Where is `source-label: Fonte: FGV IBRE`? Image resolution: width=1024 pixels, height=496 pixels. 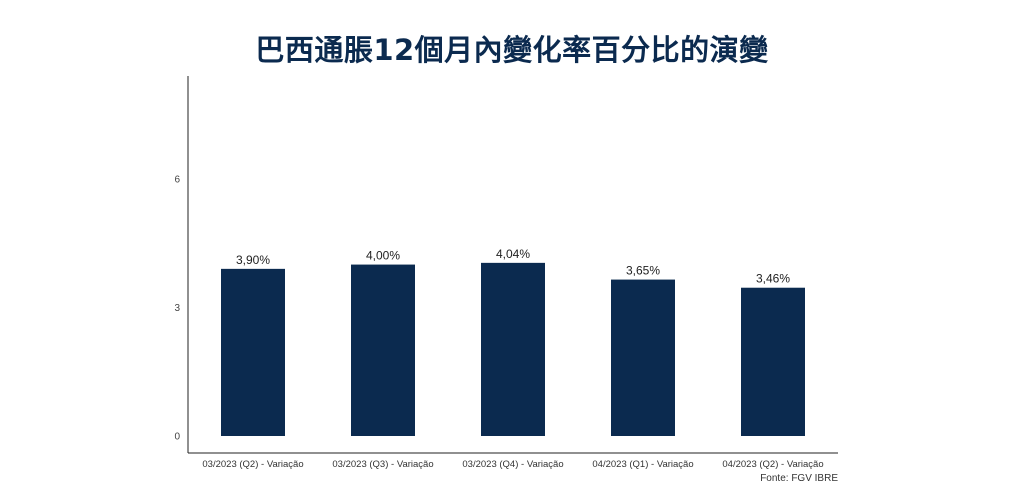
source-label: Fonte: FGV IBRE is located at coordinates (799, 478).